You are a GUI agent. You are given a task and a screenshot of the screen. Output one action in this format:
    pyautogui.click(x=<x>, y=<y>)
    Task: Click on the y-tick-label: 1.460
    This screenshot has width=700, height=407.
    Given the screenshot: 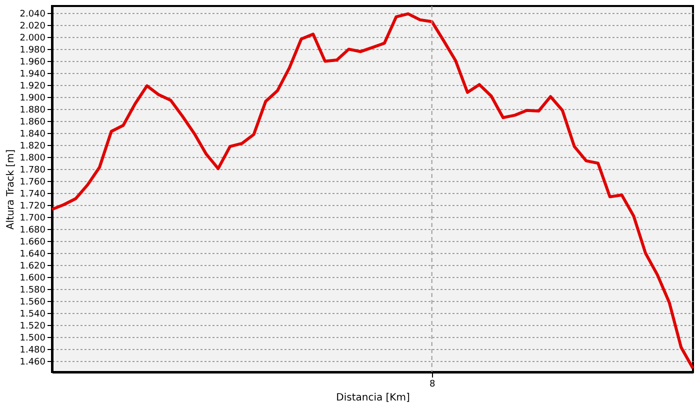 What is the action you would take?
    pyautogui.click(x=33, y=363)
    